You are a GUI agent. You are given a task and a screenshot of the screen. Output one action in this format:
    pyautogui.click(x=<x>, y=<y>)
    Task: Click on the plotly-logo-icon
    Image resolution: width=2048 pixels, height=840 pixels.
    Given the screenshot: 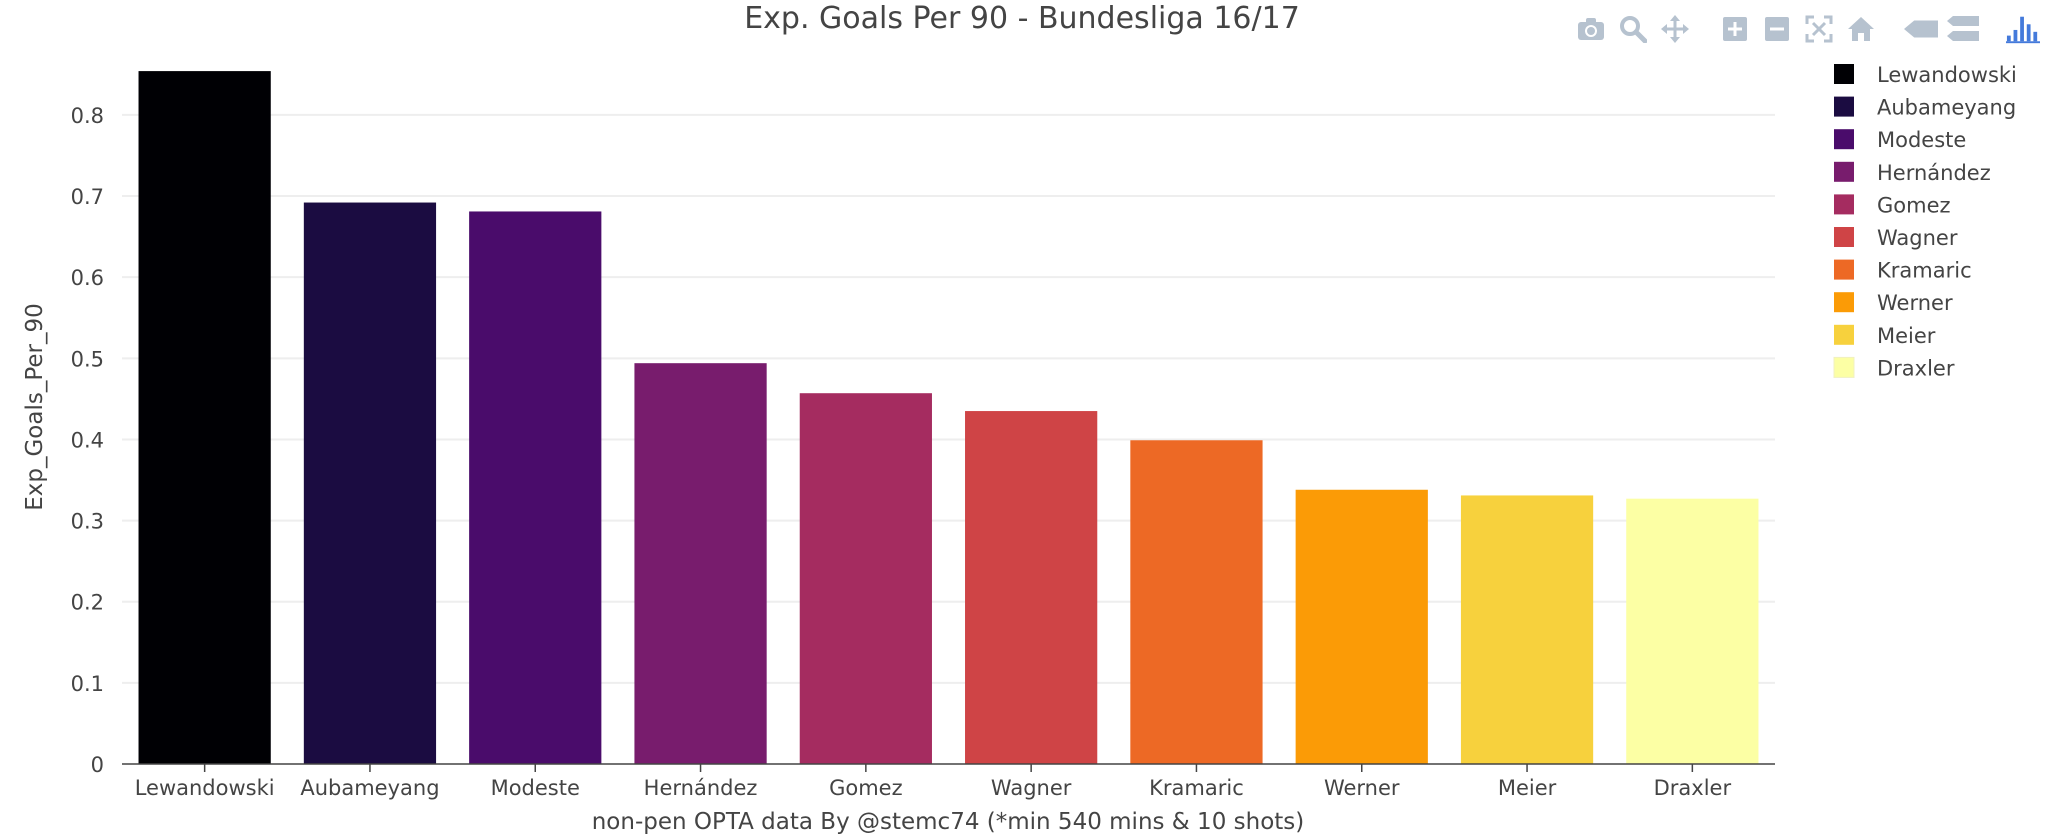 What is the action you would take?
    pyautogui.click(x=2023, y=29)
    